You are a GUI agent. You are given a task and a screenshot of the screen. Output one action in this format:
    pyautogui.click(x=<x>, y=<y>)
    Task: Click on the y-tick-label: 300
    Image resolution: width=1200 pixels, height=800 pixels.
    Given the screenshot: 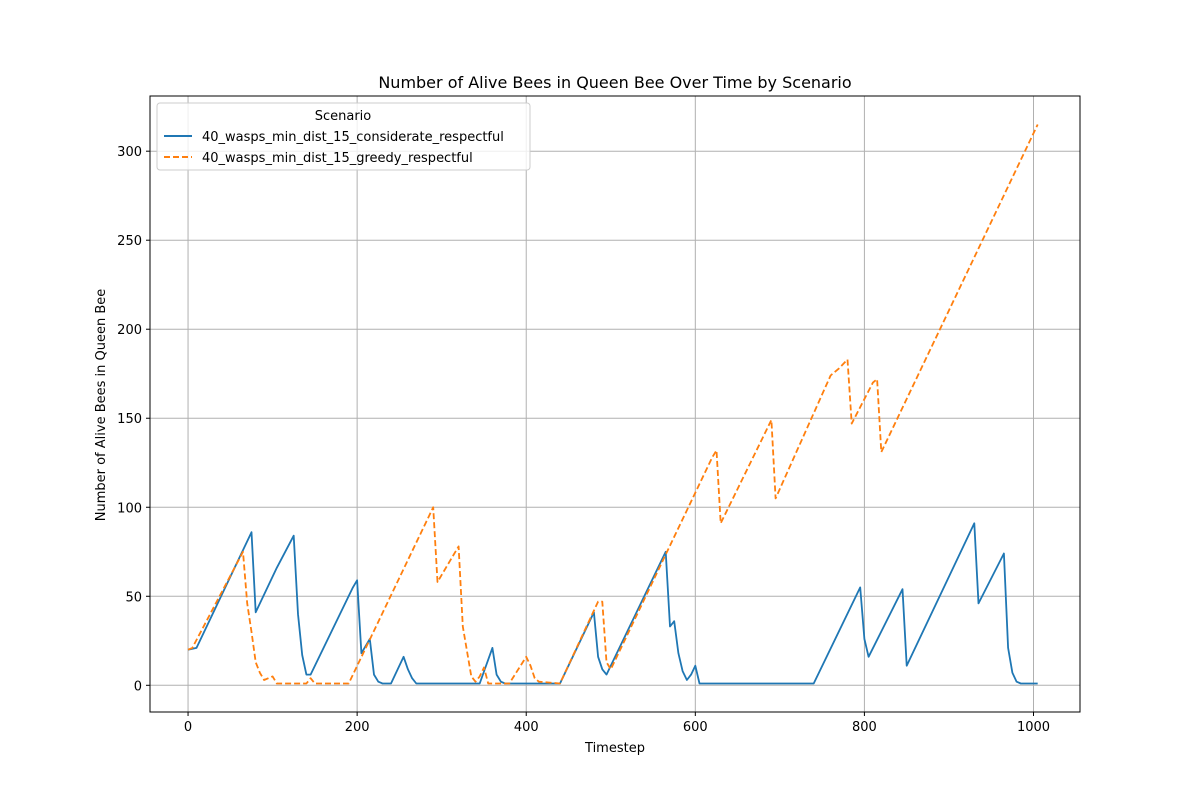 What is the action you would take?
    pyautogui.click(x=129, y=152)
    